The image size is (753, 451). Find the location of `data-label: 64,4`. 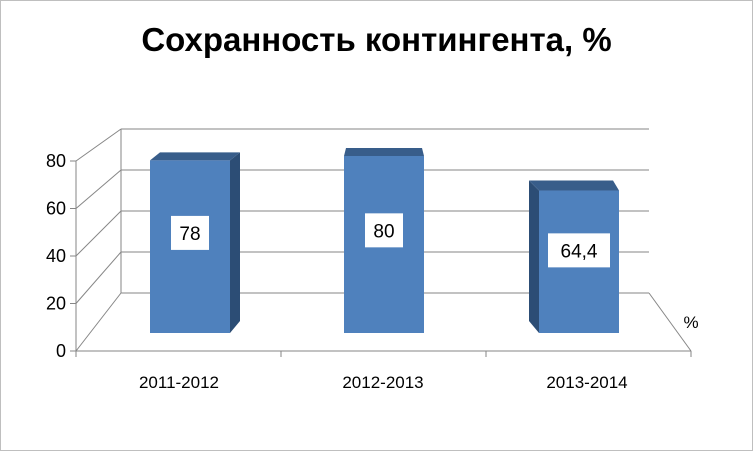

data-label: 64,4 is located at coordinates (579, 251).